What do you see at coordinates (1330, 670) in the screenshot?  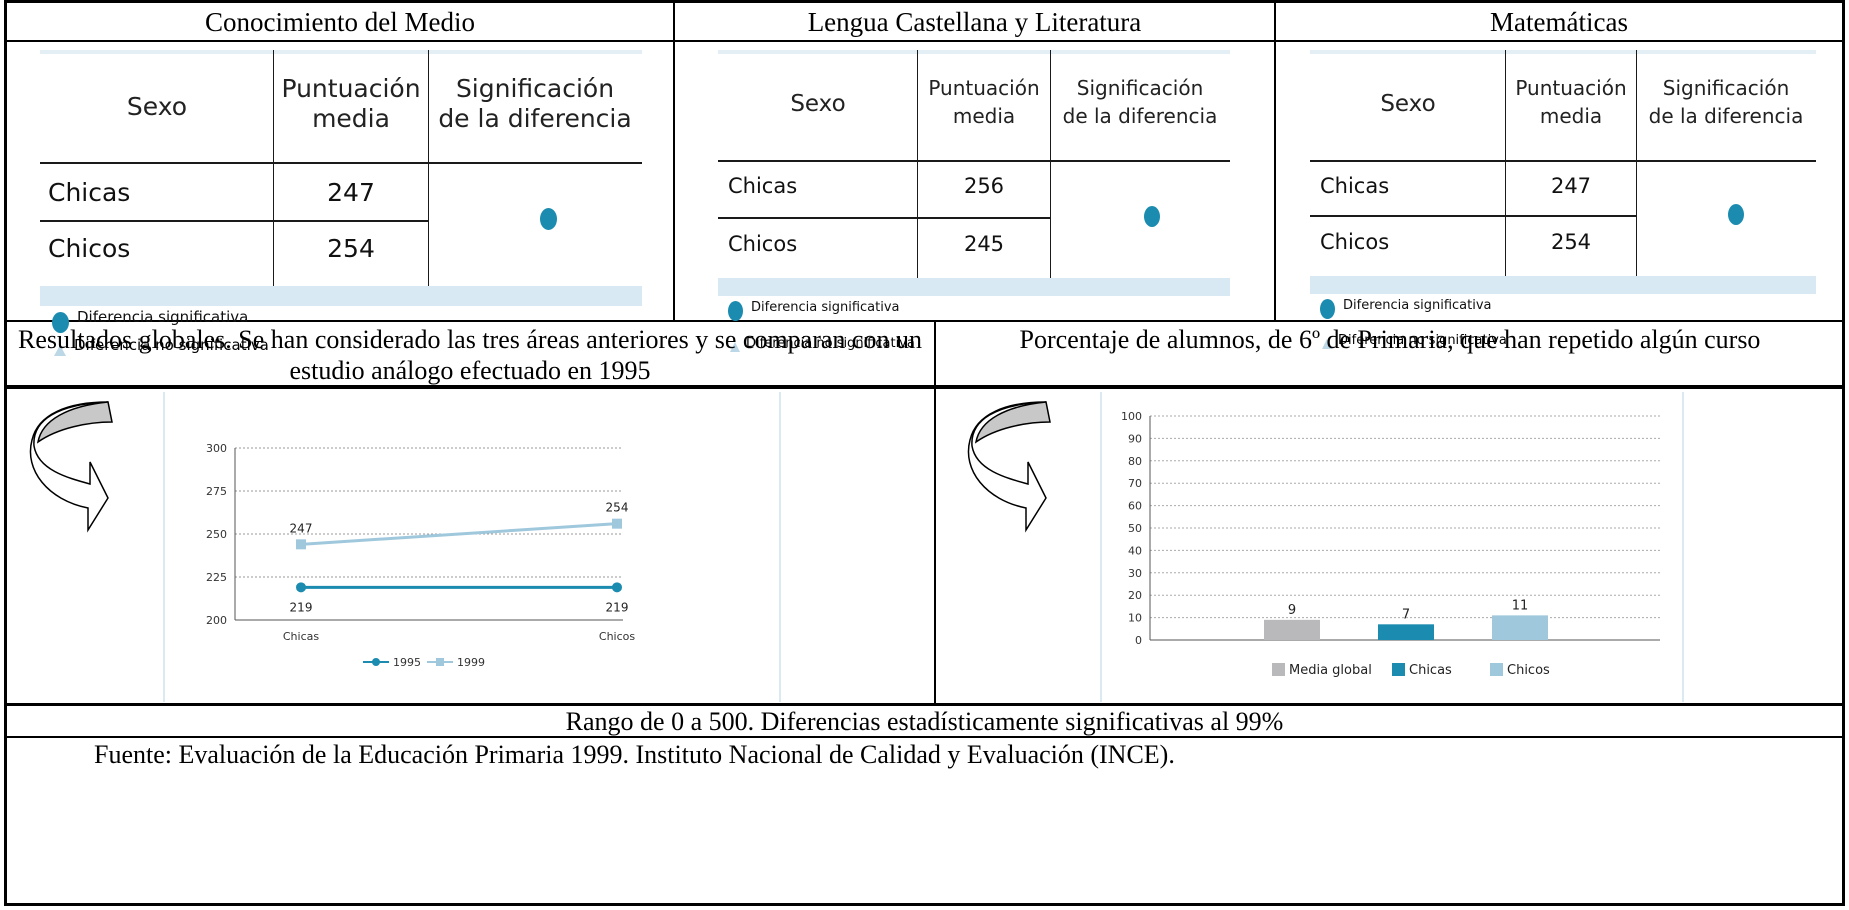 I see `legend-label: Media global` at bounding box center [1330, 670].